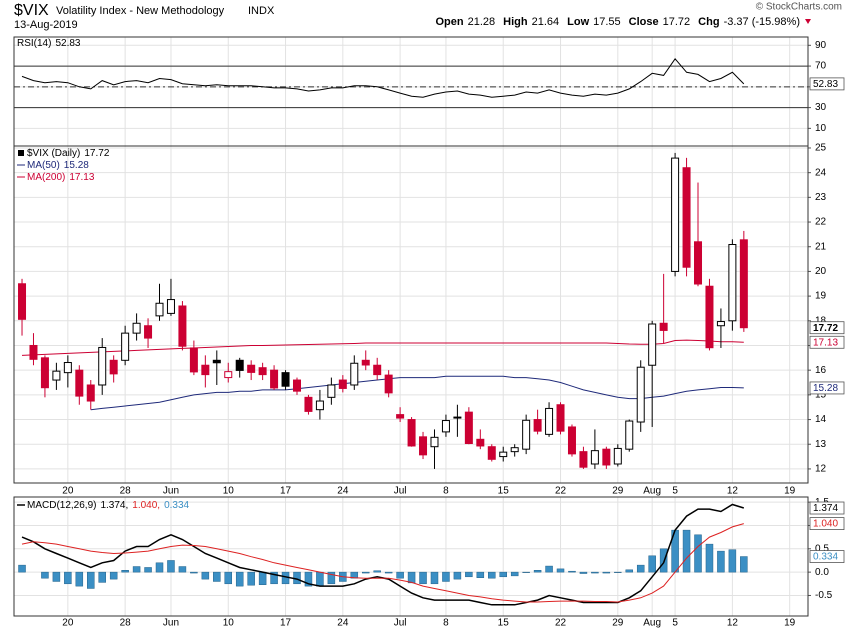  I want to click on x-tick-label: 12, so click(733, 491).